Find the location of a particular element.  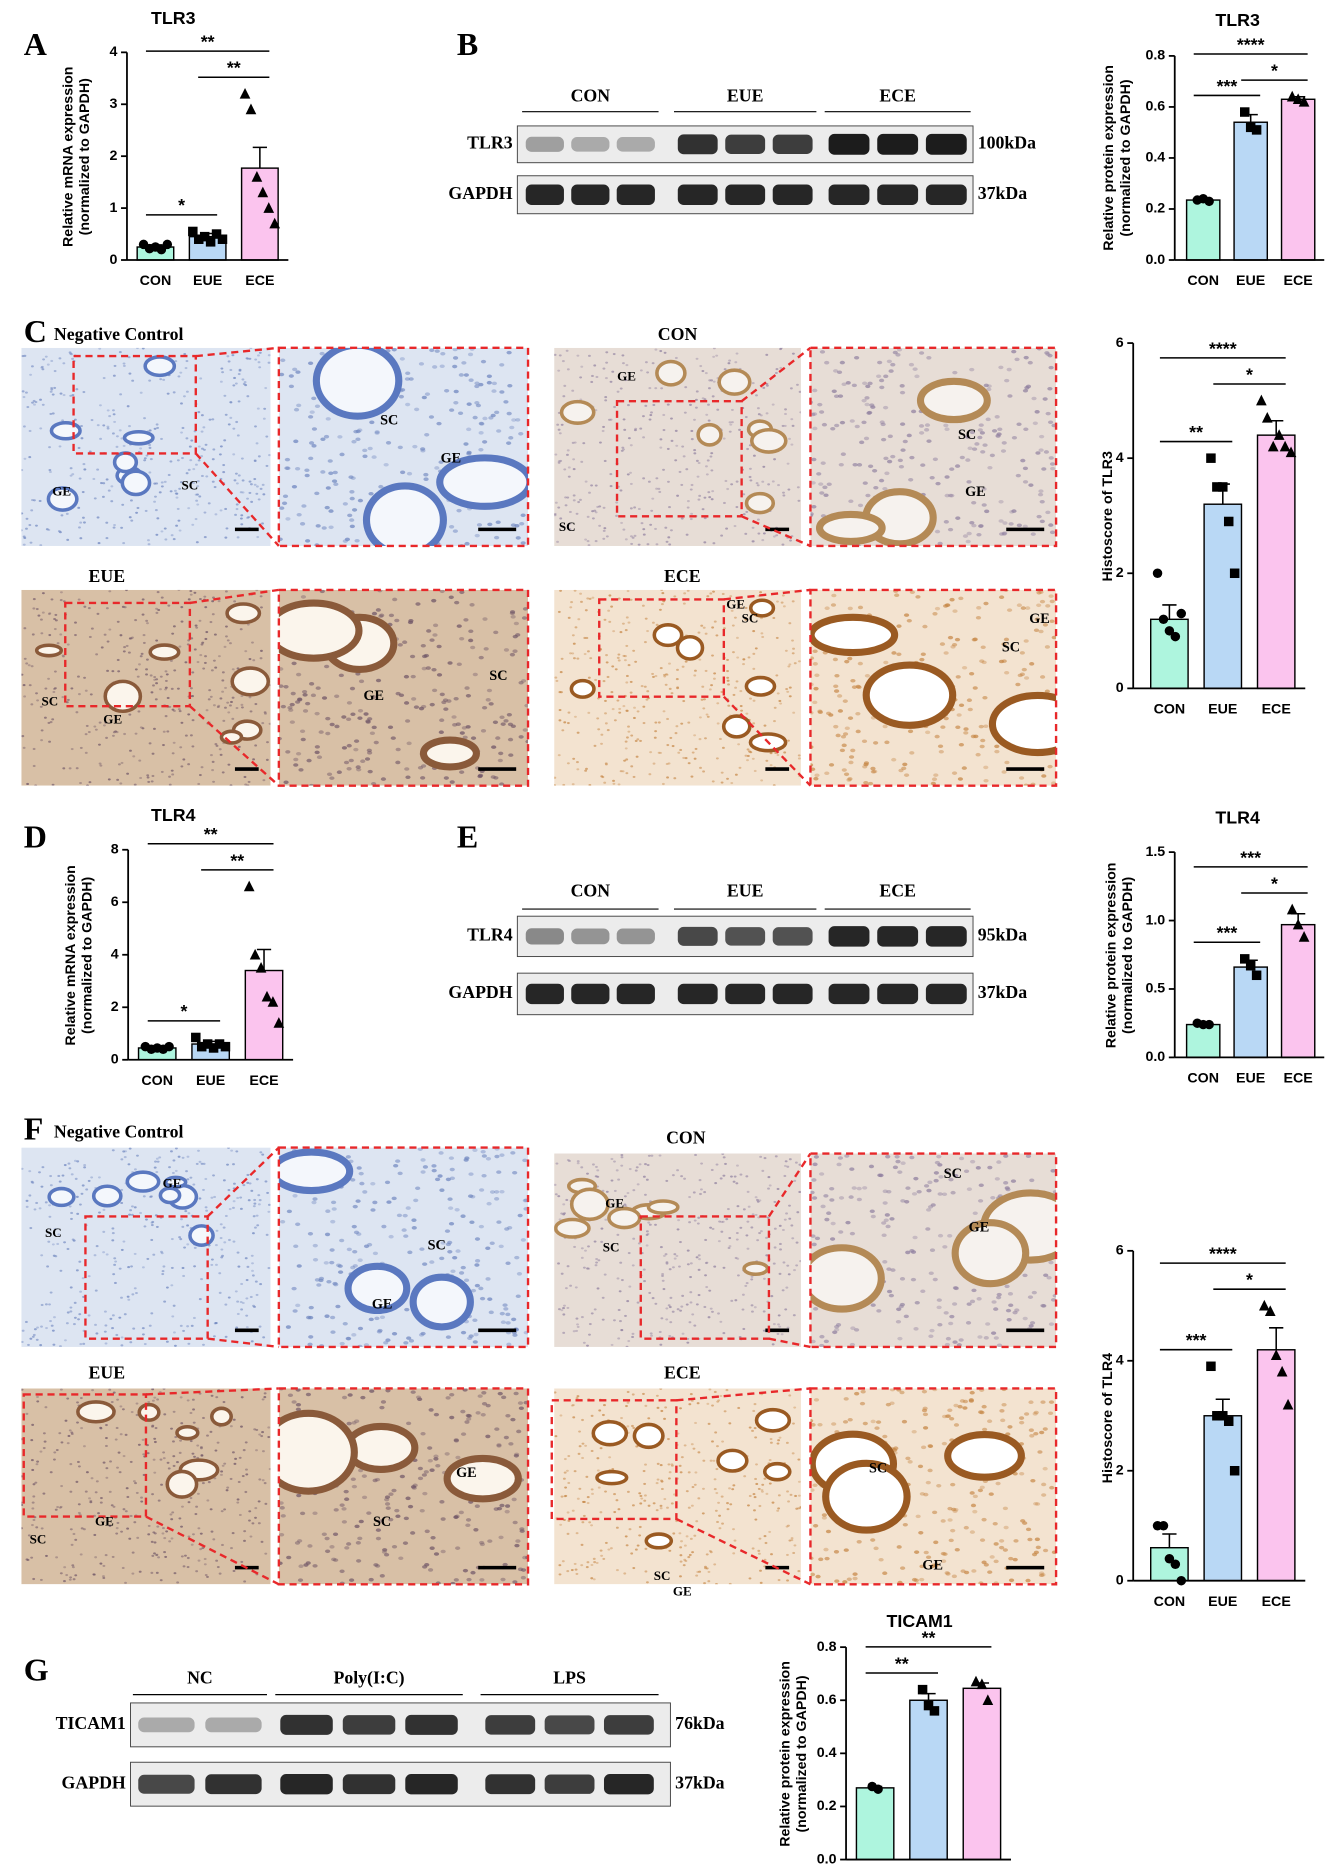

blot-group-label: EUE is located at coordinates (745, 891).